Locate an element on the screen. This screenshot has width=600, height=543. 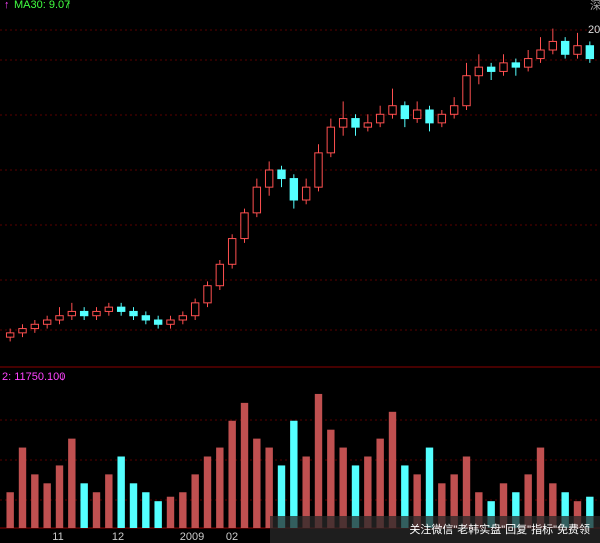
x-tick-label: 02 is located at coordinates (232, 537).